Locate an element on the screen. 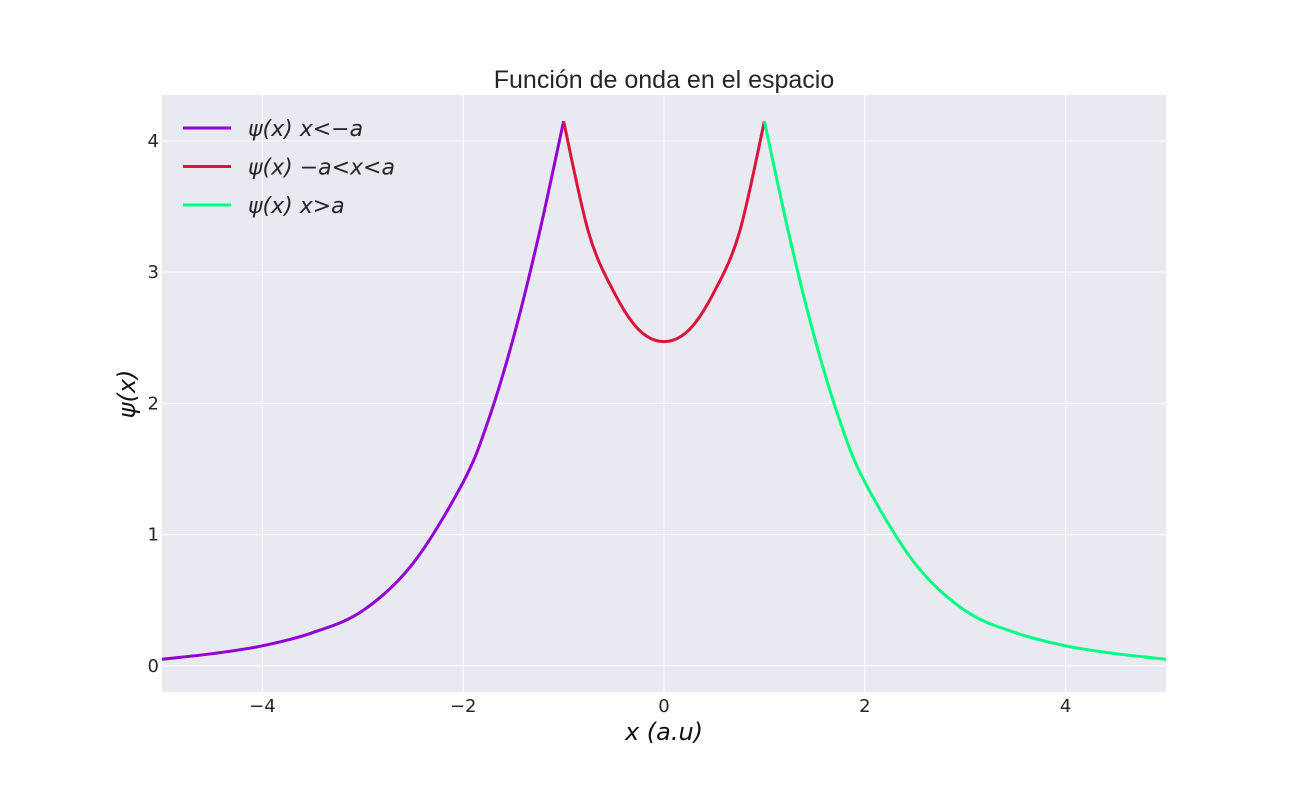 This screenshot has height=792, width=1296. legend: ψ(x) x<−a ψ(x) −a<x<a ψ(x) x>a is located at coordinates (289, 168).